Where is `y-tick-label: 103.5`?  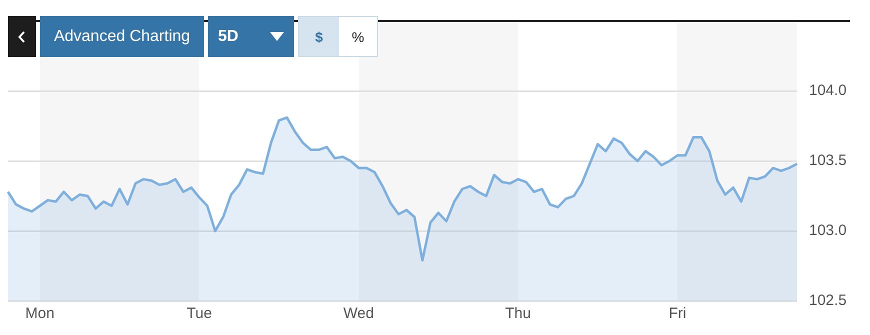 y-tick-label: 103.5 is located at coordinates (828, 161).